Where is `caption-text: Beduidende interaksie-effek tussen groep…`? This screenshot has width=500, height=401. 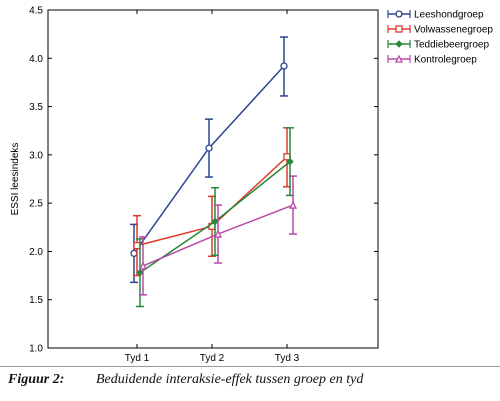 caption-text: Beduidende interaksie-effek tussen groep… is located at coordinates (230, 379).